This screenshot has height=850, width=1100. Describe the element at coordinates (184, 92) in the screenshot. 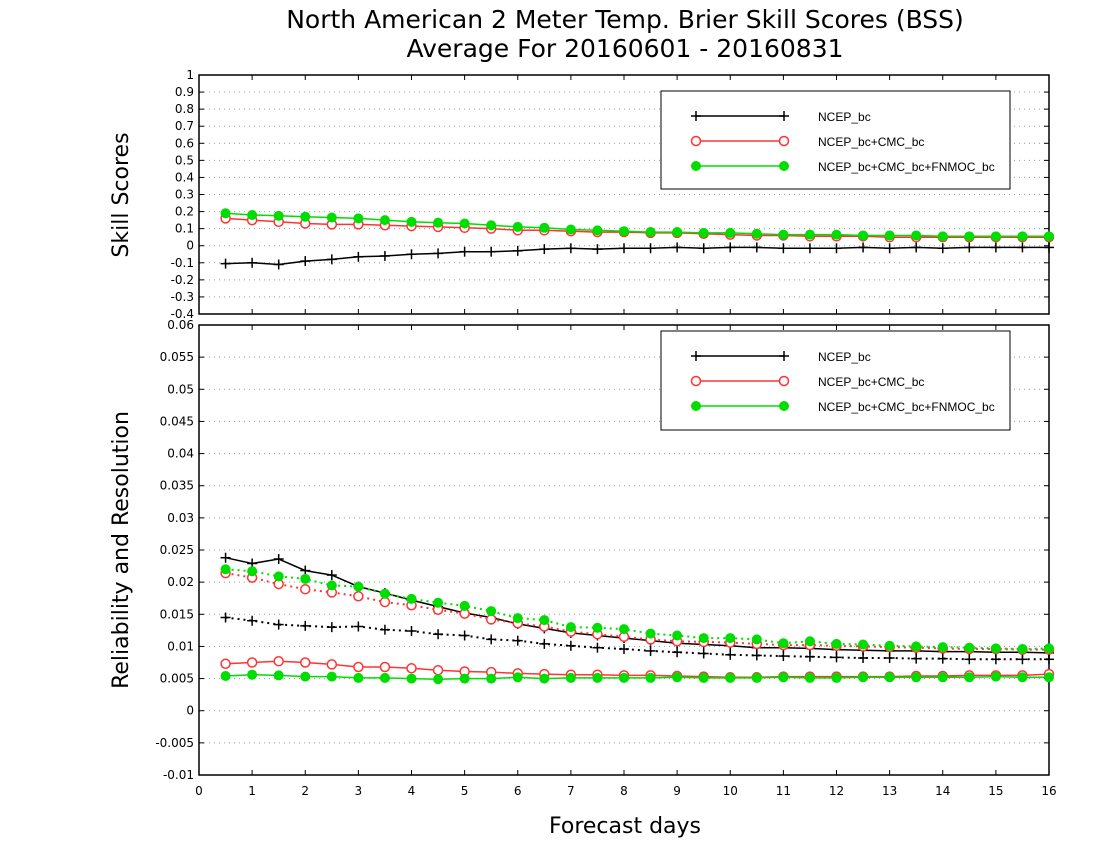

I see `y-tick-label: 0.9` at that location.